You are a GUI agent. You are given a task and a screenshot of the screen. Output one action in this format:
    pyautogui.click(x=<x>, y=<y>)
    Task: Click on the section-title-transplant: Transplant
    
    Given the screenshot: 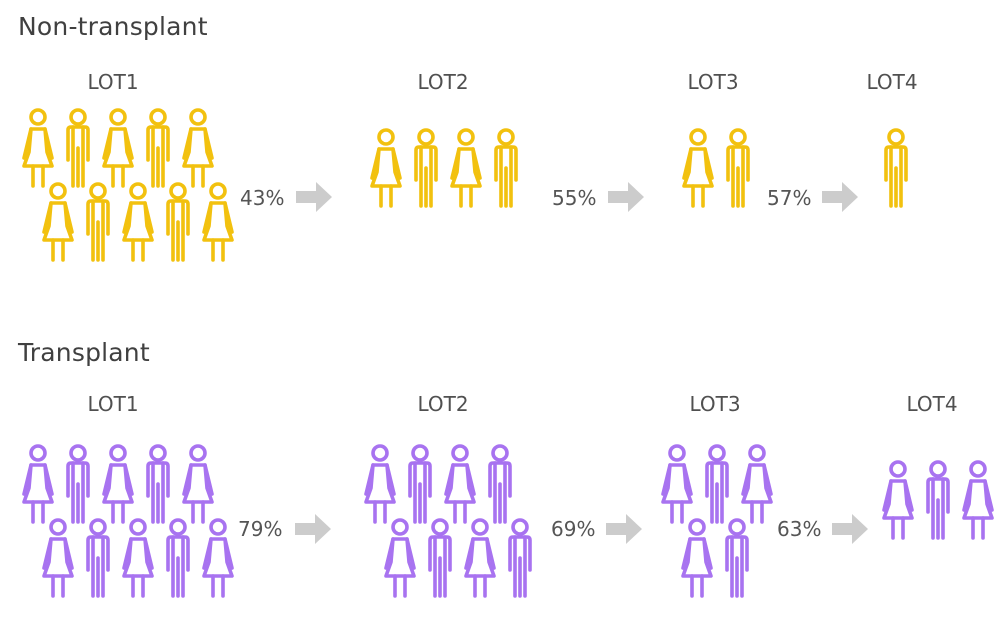 What is the action you would take?
    pyautogui.click(x=84, y=352)
    